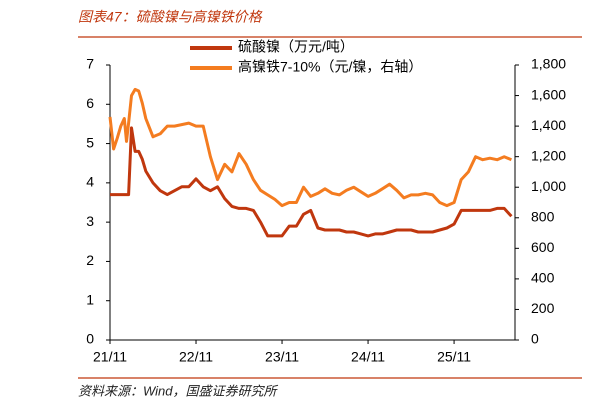  Describe the element at coordinates (196, 357) in the screenshot. I see `x-tick-label: 22/11` at that location.